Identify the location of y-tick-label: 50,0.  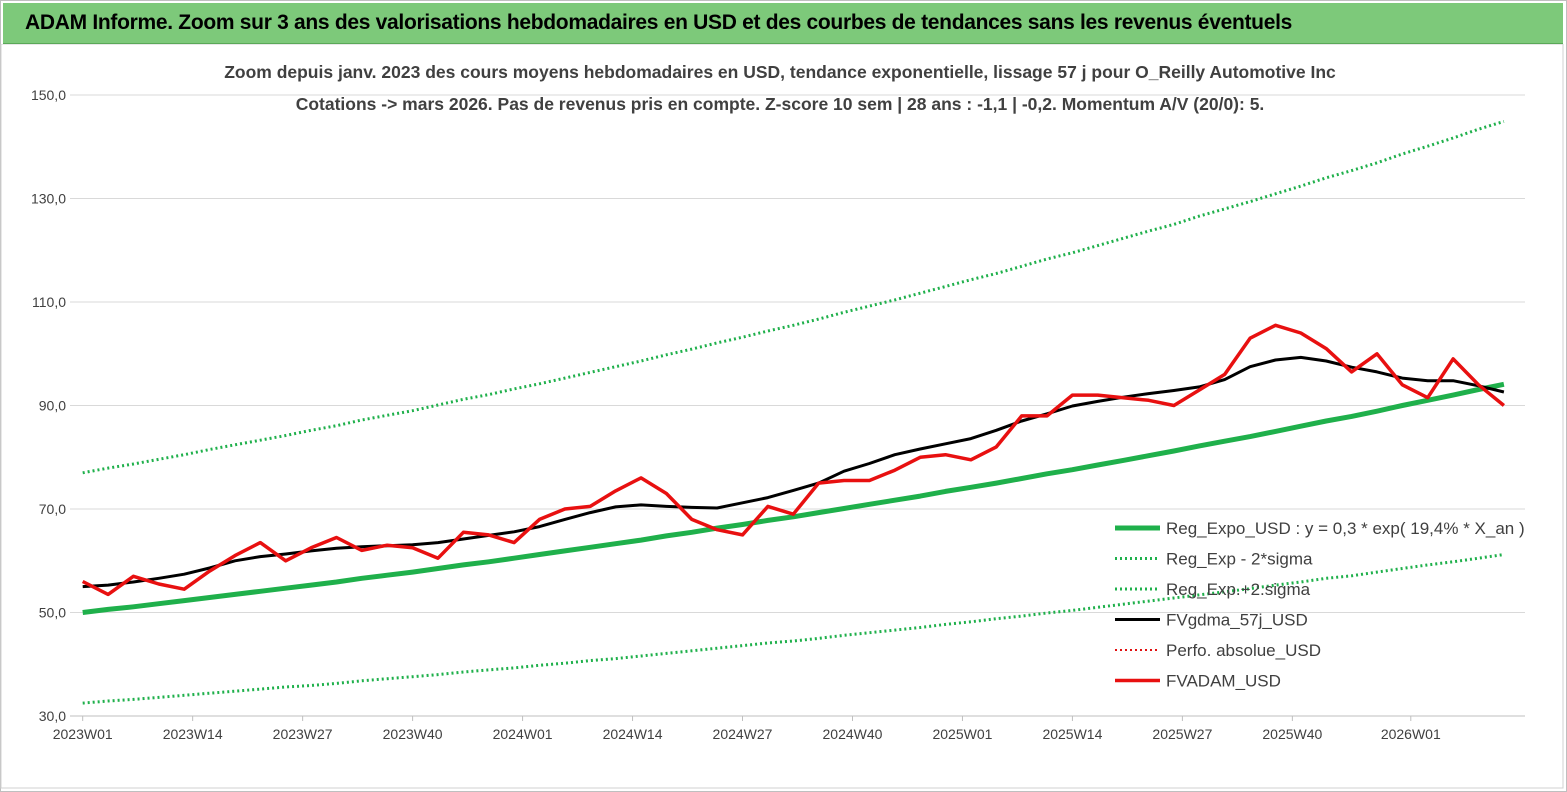
(52, 613).